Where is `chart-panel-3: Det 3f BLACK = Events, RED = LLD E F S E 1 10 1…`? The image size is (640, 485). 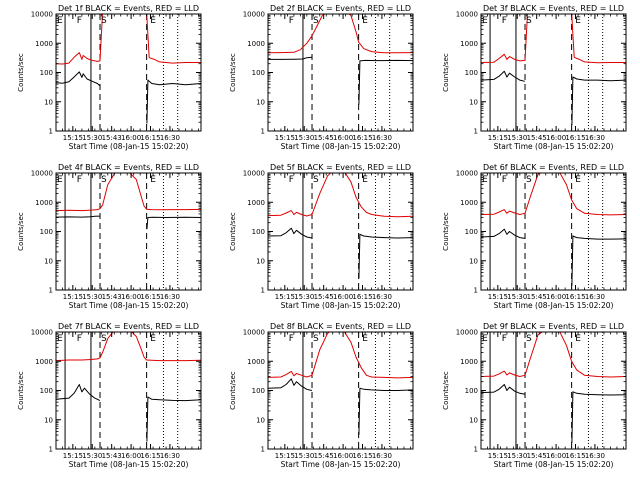 chart-panel-3: Det 3f BLACK = Events, RED = LLD E F S E 1 10 1… is located at coordinates (534, 77).